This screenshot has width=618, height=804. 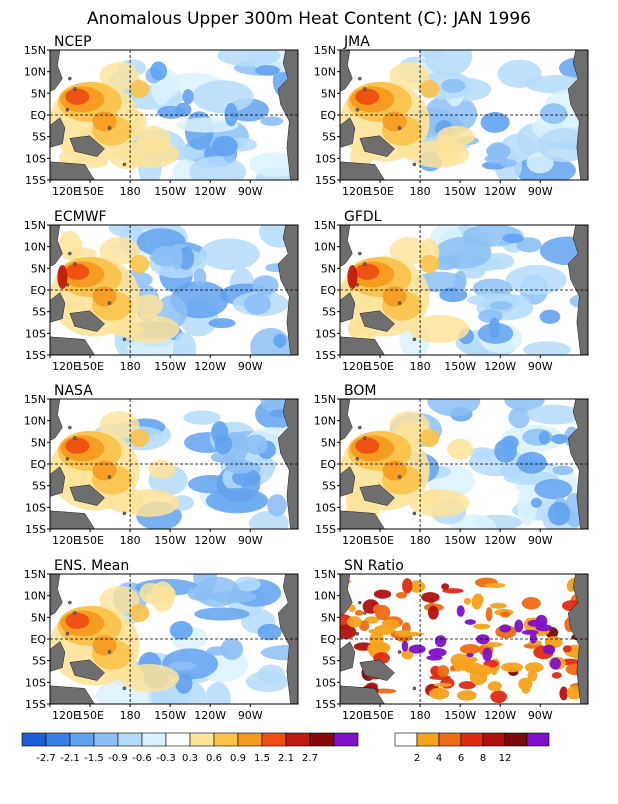 I want to click on panel-label: SN Ratio, so click(x=374, y=566).